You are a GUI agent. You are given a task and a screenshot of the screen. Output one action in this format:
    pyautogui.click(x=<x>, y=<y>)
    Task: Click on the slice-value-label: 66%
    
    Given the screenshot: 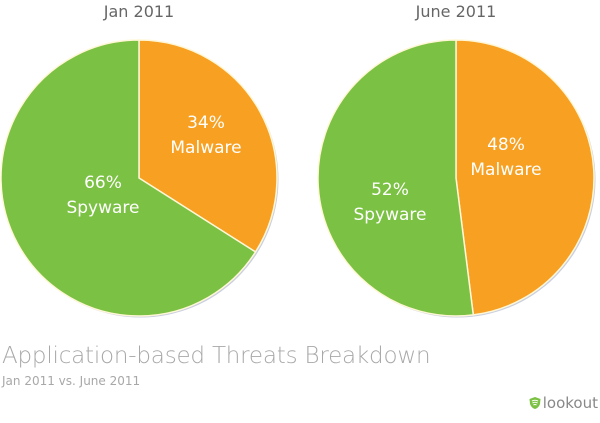 What is the action you would take?
    pyautogui.click(x=103, y=183)
    